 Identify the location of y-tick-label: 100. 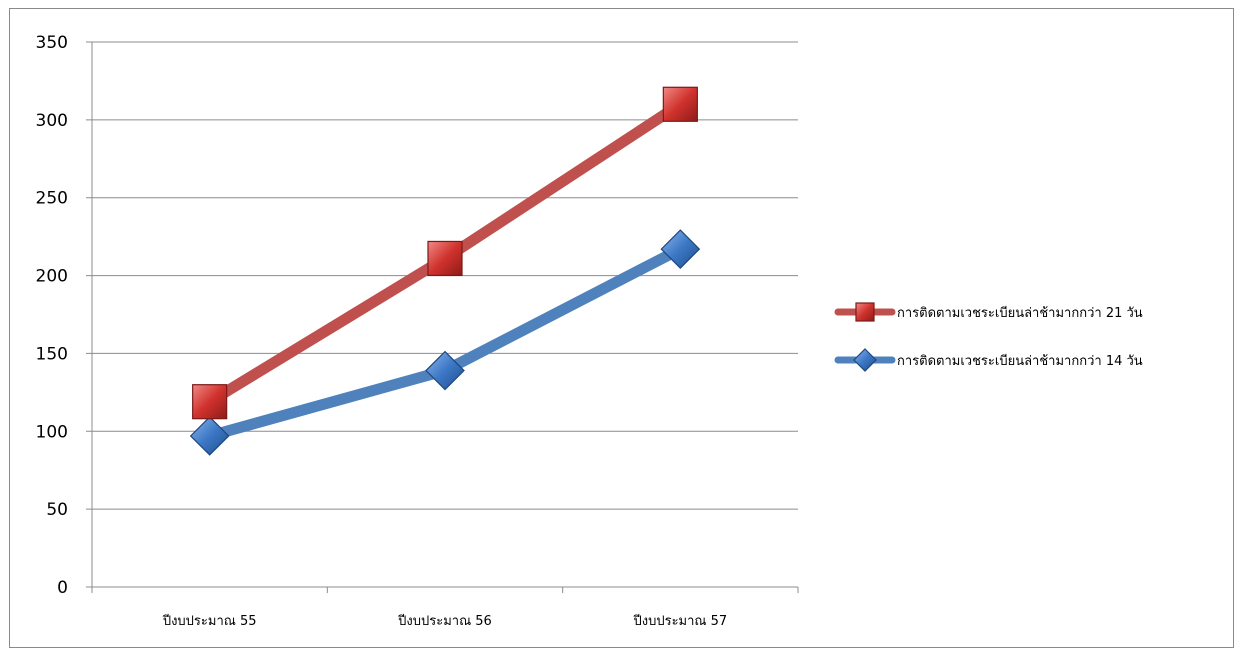
(52, 432).